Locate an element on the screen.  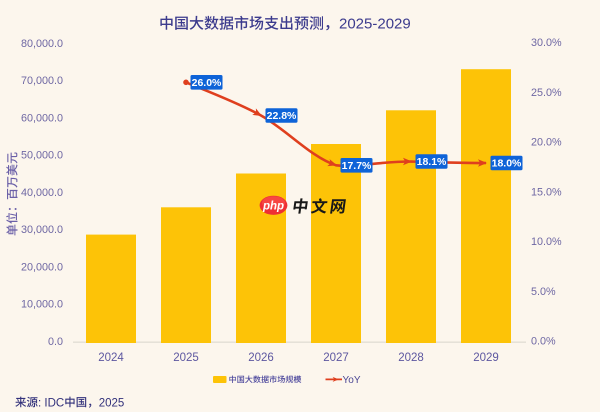
svg-text: 20,000.0 is located at coordinates (42, 267).